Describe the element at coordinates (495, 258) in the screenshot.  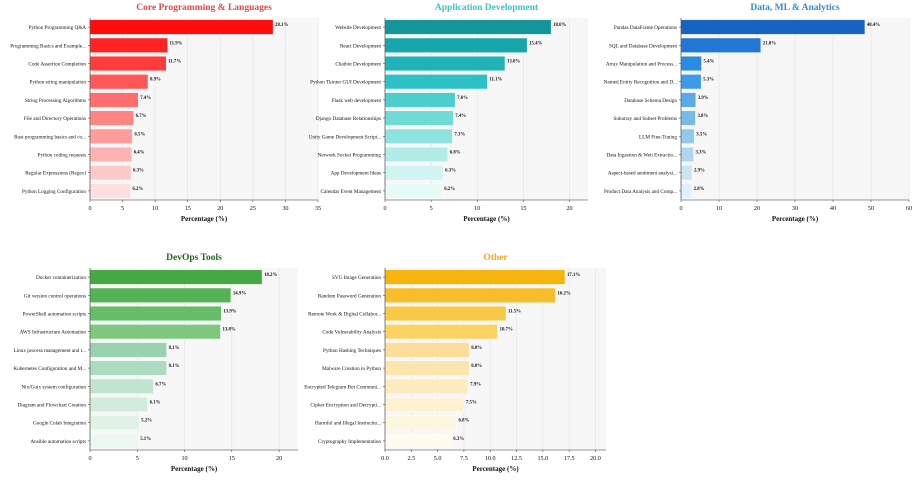
I see `chart-title: Other` at that location.